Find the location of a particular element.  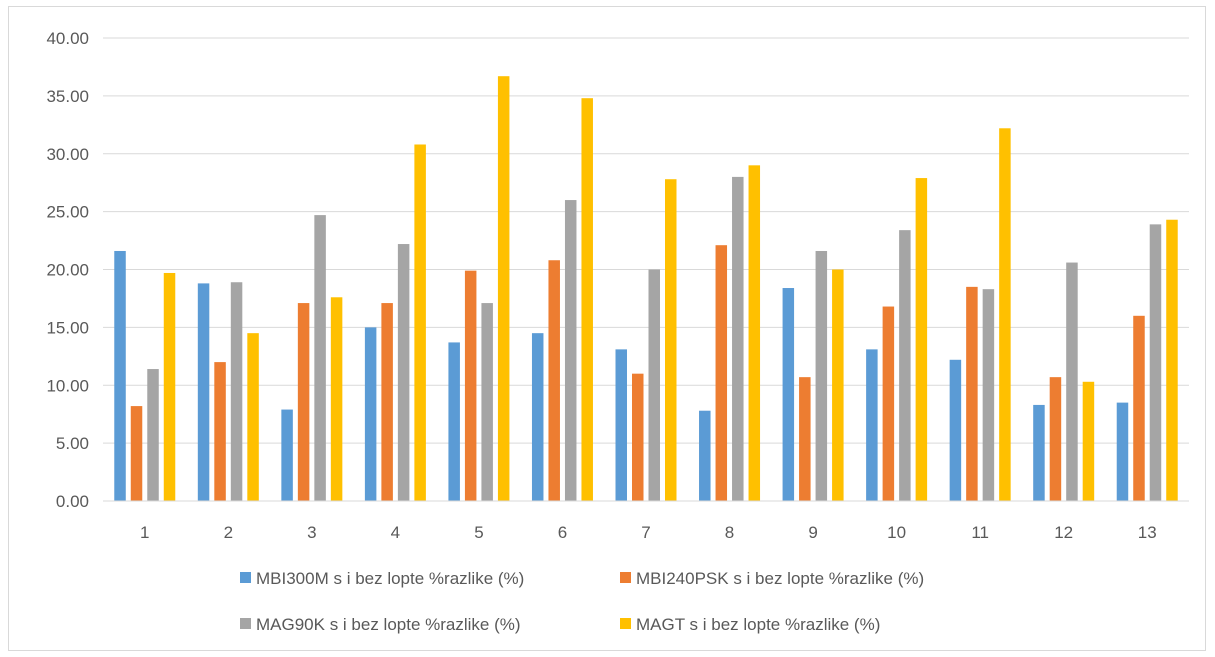

y-tick-label: 0.00 is located at coordinates (72, 501).